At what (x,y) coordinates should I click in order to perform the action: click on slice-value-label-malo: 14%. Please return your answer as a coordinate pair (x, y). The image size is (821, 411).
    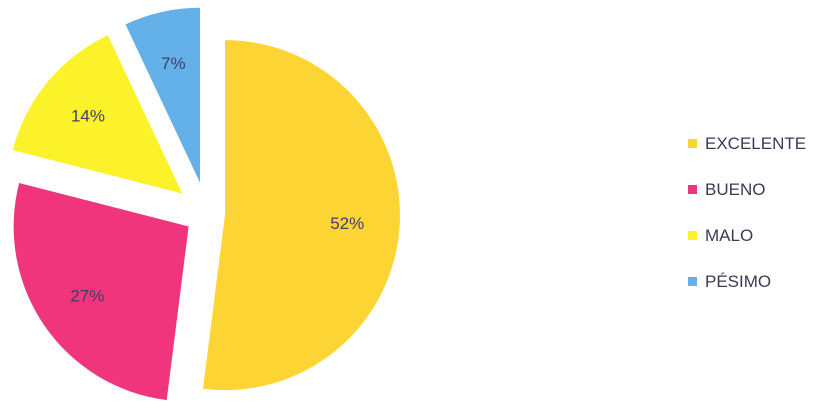
    Looking at the image, I should click on (88, 116).